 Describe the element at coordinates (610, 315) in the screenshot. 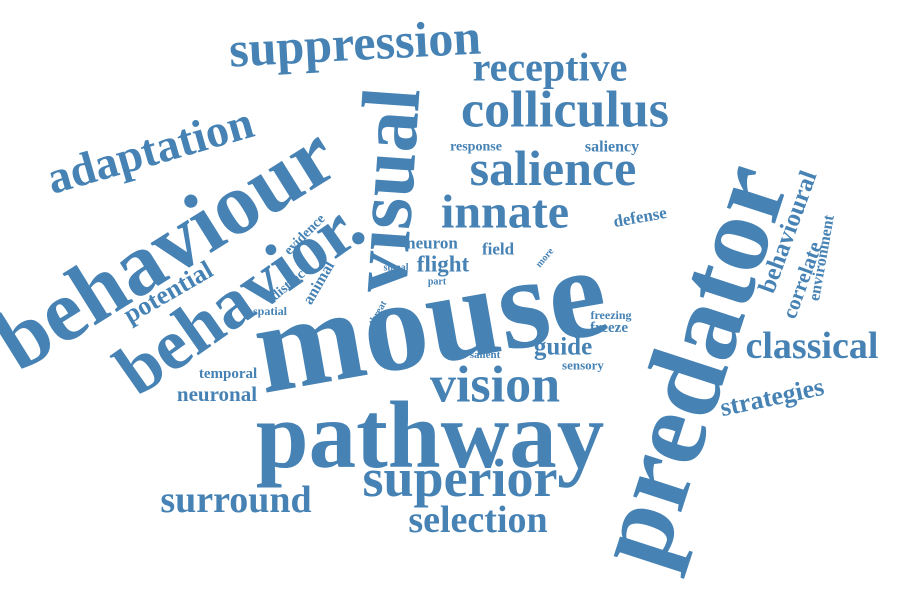

I see `word-freezing: freezing` at that location.